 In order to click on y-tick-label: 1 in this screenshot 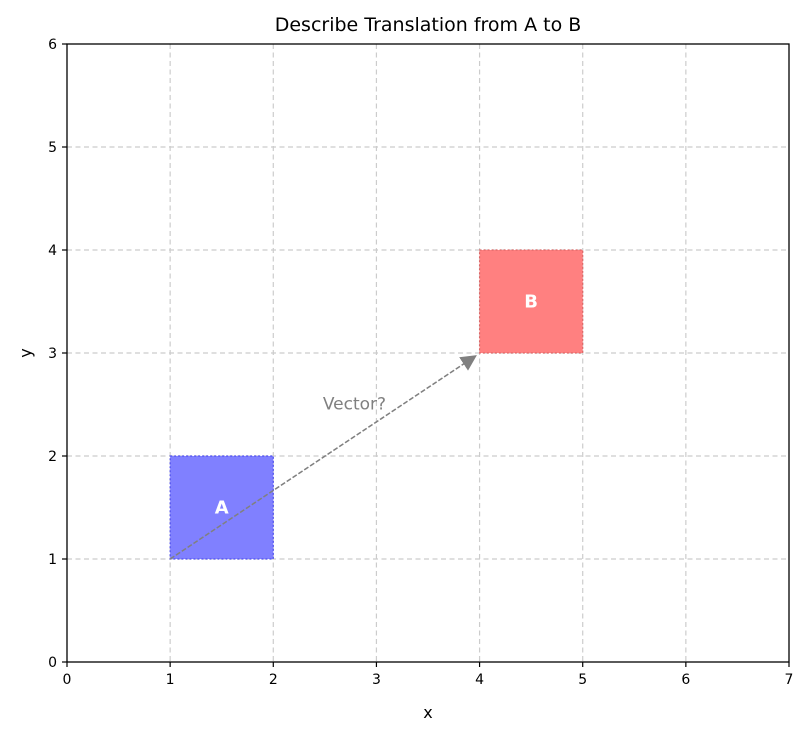, I will do `click(52, 560)`.